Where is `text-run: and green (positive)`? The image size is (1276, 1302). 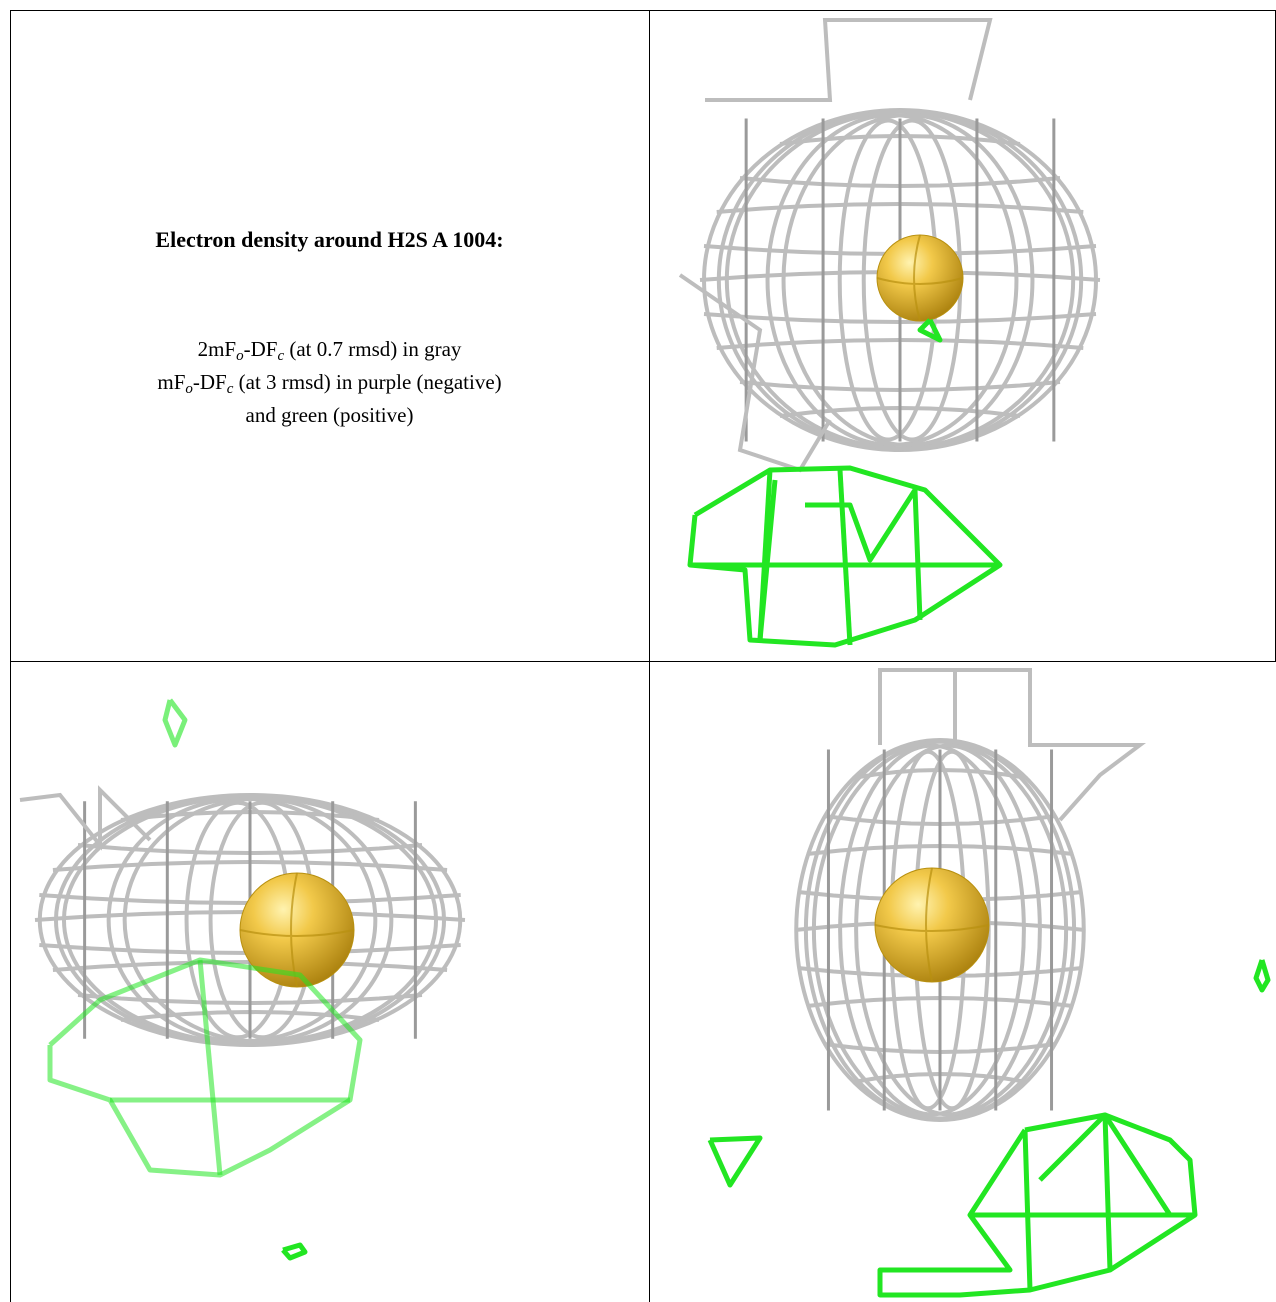 text-run: and green (positive) is located at coordinates (329, 415).